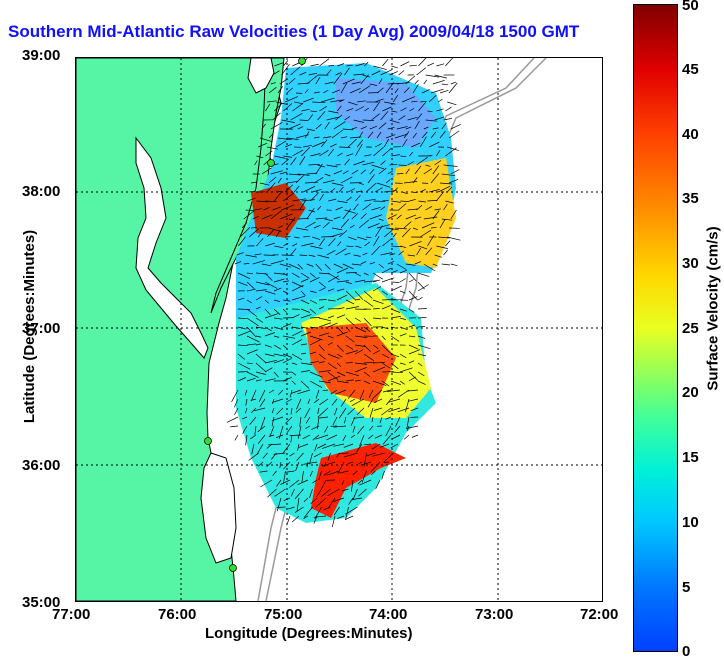 The image size is (724, 660). What do you see at coordinates (690, 328) in the screenshot?
I see `colorbar-tick: 25` at bounding box center [690, 328].